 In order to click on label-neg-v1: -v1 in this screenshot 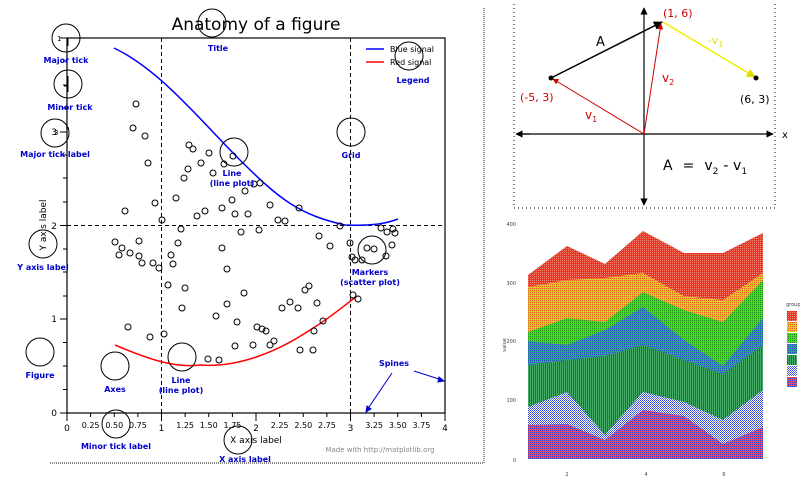, I will do `click(715, 41)`.